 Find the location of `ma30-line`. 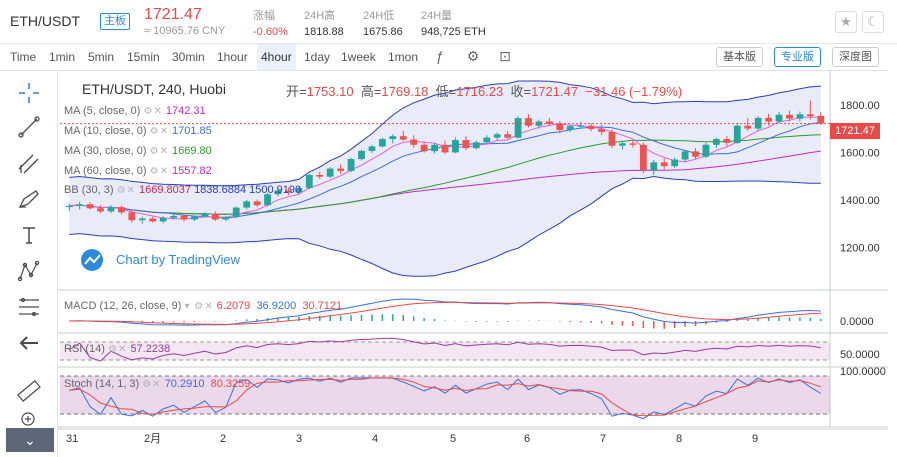

ma30-line is located at coordinates (445, 174).